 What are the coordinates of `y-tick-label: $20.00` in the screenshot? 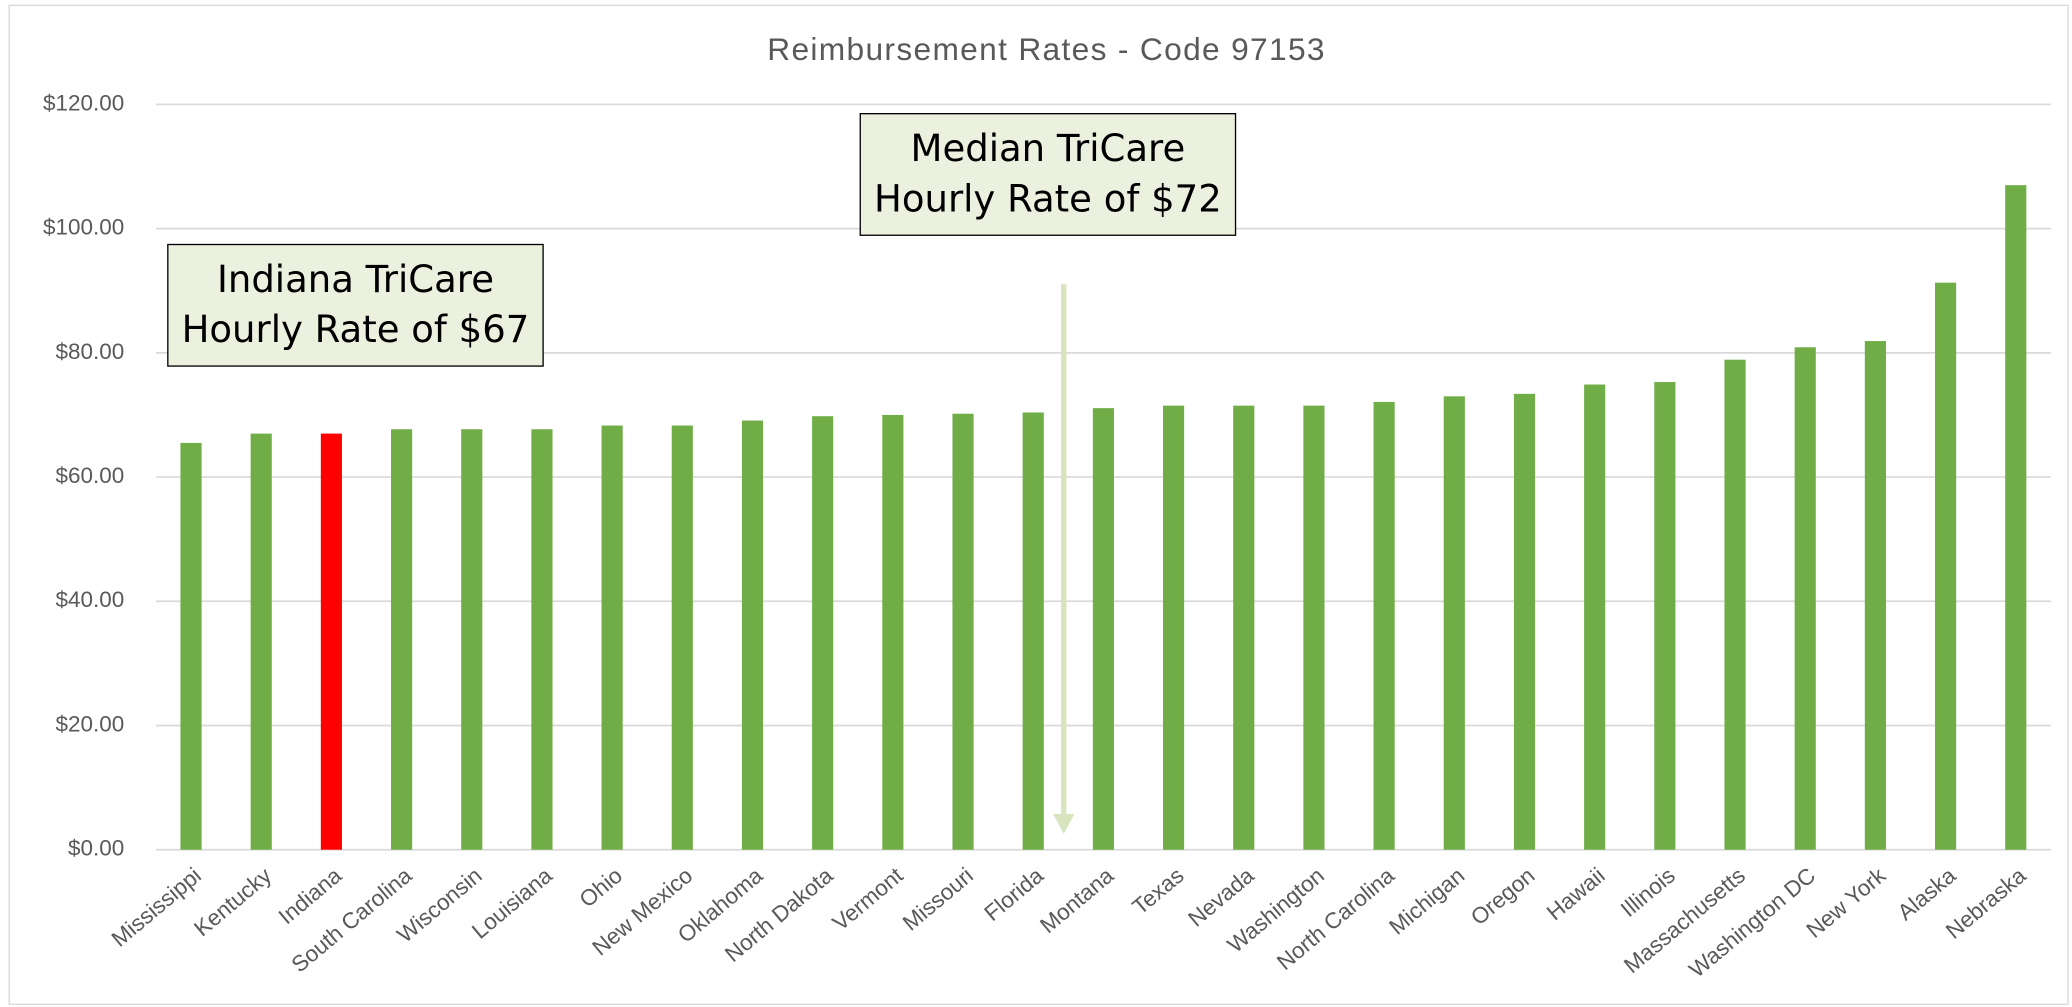 It's located at (90, 723).